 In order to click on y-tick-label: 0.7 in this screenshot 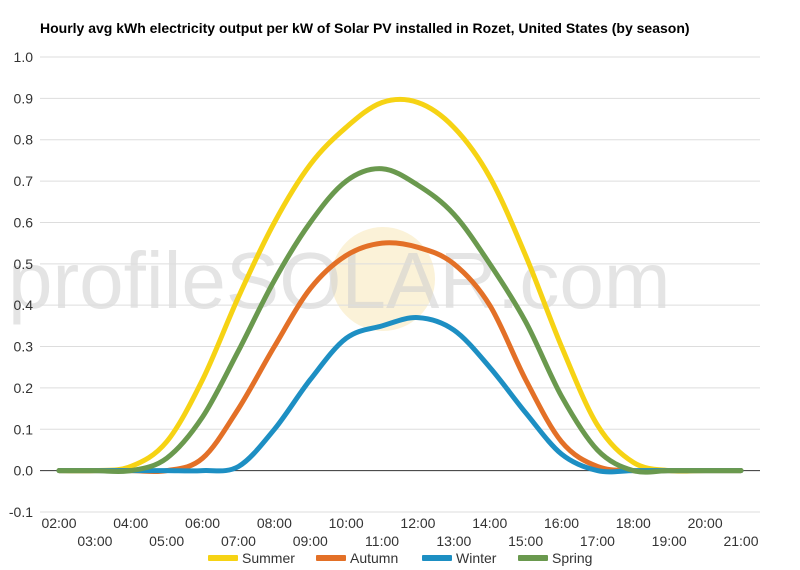, I will do `click(24, 181)`.